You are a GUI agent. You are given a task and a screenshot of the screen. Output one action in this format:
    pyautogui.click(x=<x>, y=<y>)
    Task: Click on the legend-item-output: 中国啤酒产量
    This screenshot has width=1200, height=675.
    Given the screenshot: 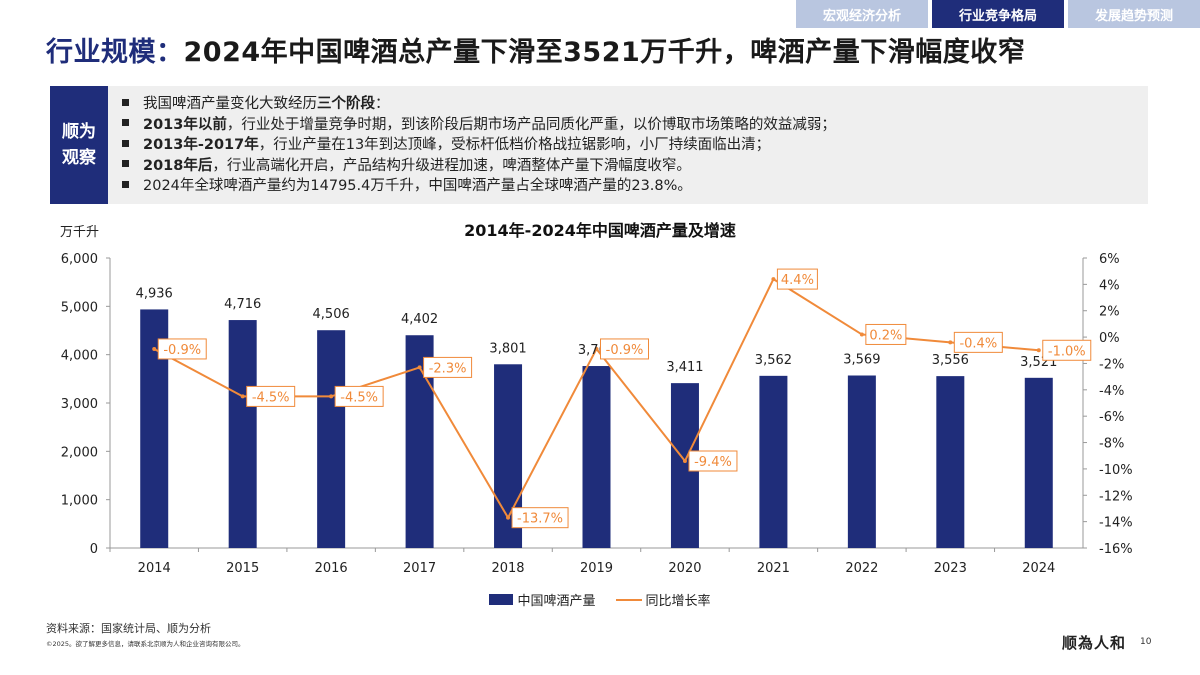 What is the action you would take?
    pyautogui.click(x=542, y=599)
    